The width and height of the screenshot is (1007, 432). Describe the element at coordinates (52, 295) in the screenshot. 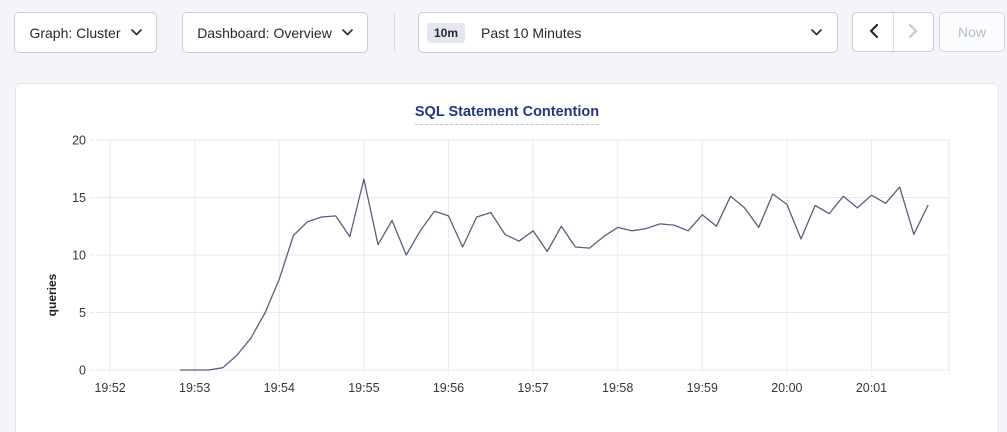

I see `y-axis-label: queries` at that location.